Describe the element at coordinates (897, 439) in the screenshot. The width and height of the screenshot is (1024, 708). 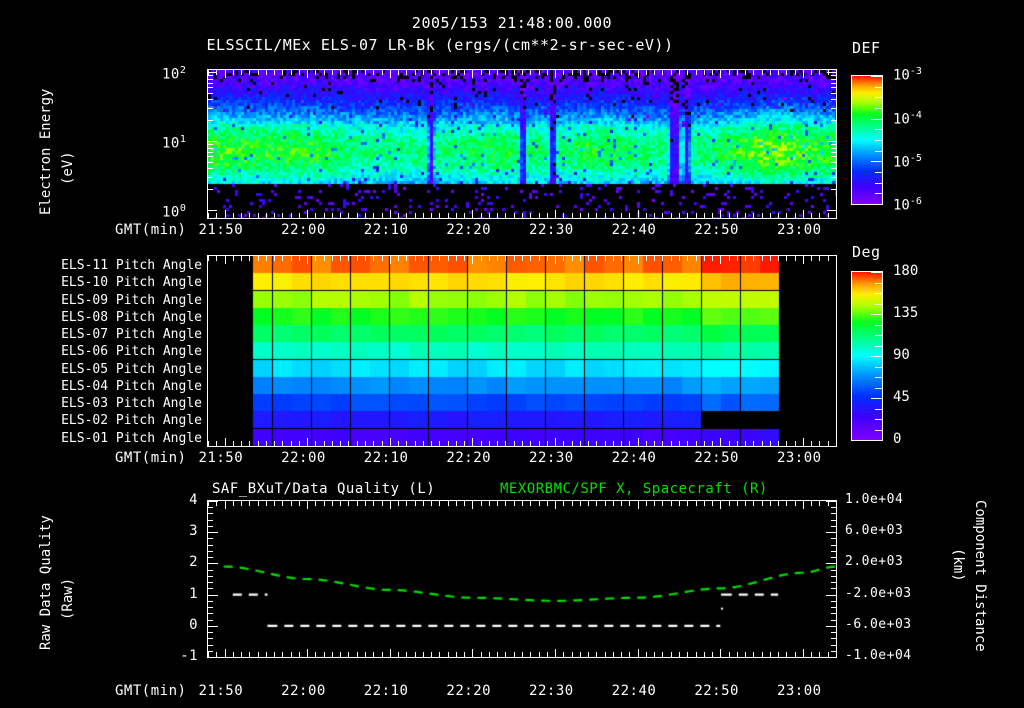
I see `colorbar-deg-label: 0` at that location.